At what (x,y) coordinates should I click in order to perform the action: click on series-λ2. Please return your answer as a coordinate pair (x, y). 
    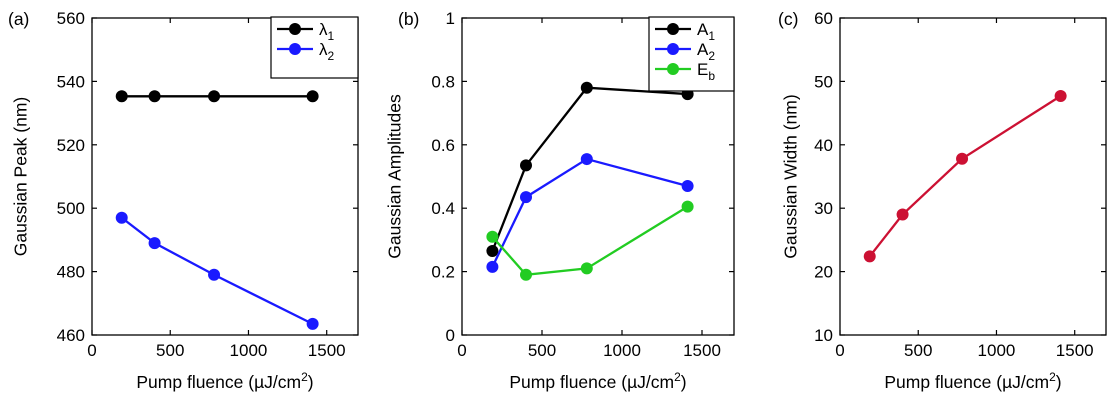
    Looking at the image, I should click on (217, 270).